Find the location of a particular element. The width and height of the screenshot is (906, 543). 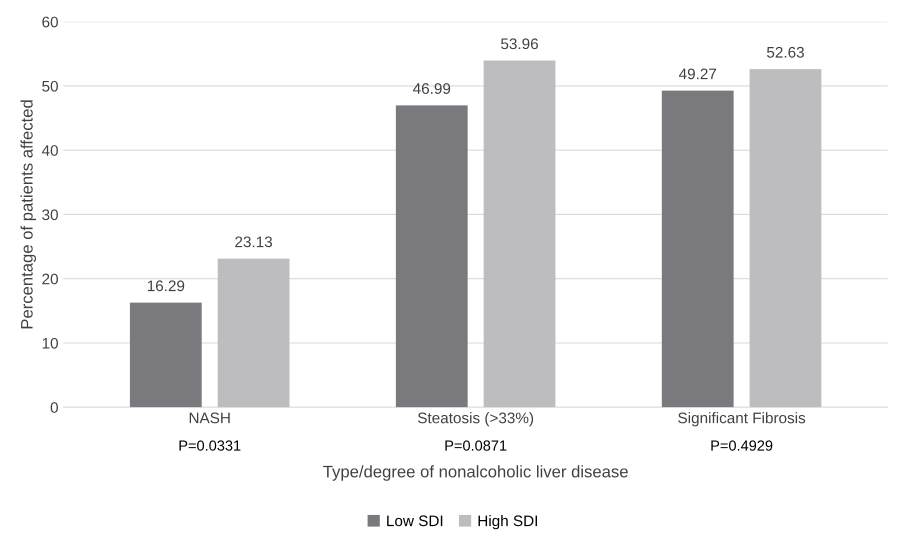

y-tick-label: 30 is located at coordinates (50, 214).